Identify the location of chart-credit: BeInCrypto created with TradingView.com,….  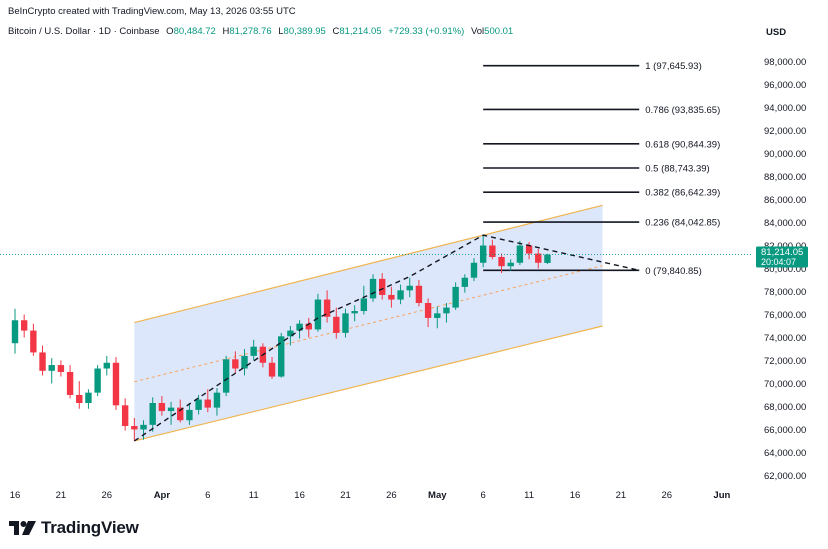
(152, 11).